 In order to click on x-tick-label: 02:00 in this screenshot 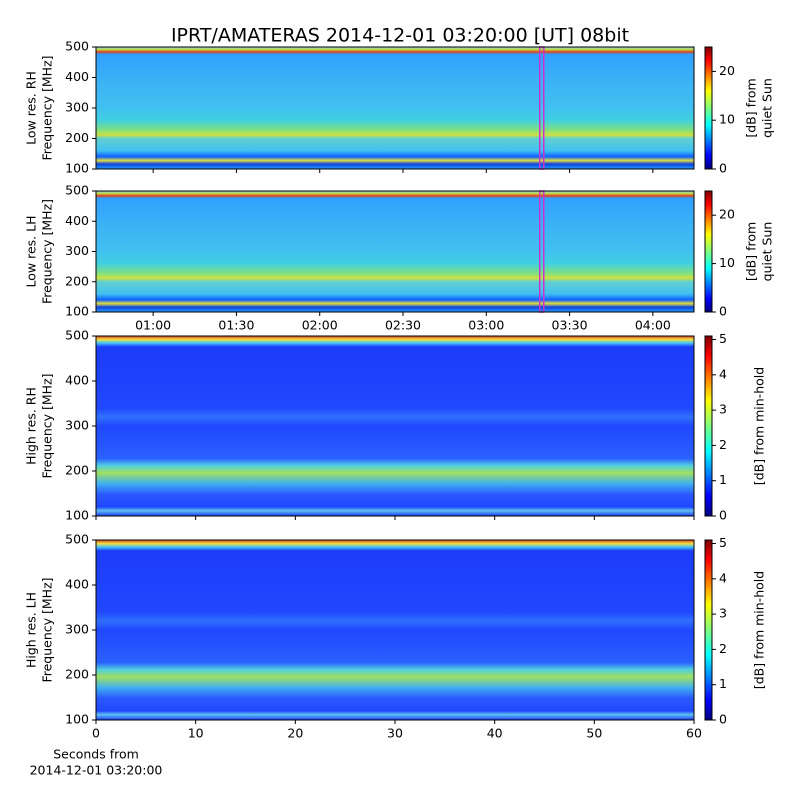, I will do `click(320, 325)`.